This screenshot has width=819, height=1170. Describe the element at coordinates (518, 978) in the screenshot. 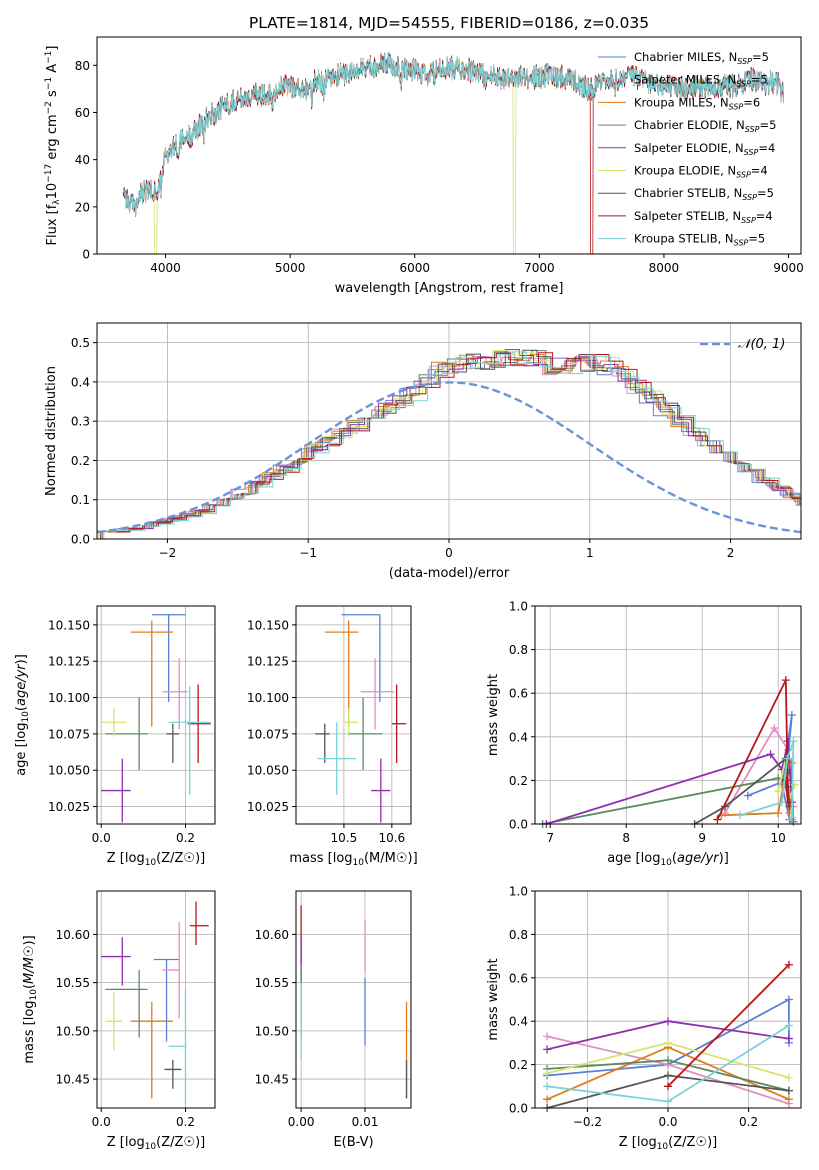

I see `weight_vs_Z-ytick-label: 0.6` at that location.